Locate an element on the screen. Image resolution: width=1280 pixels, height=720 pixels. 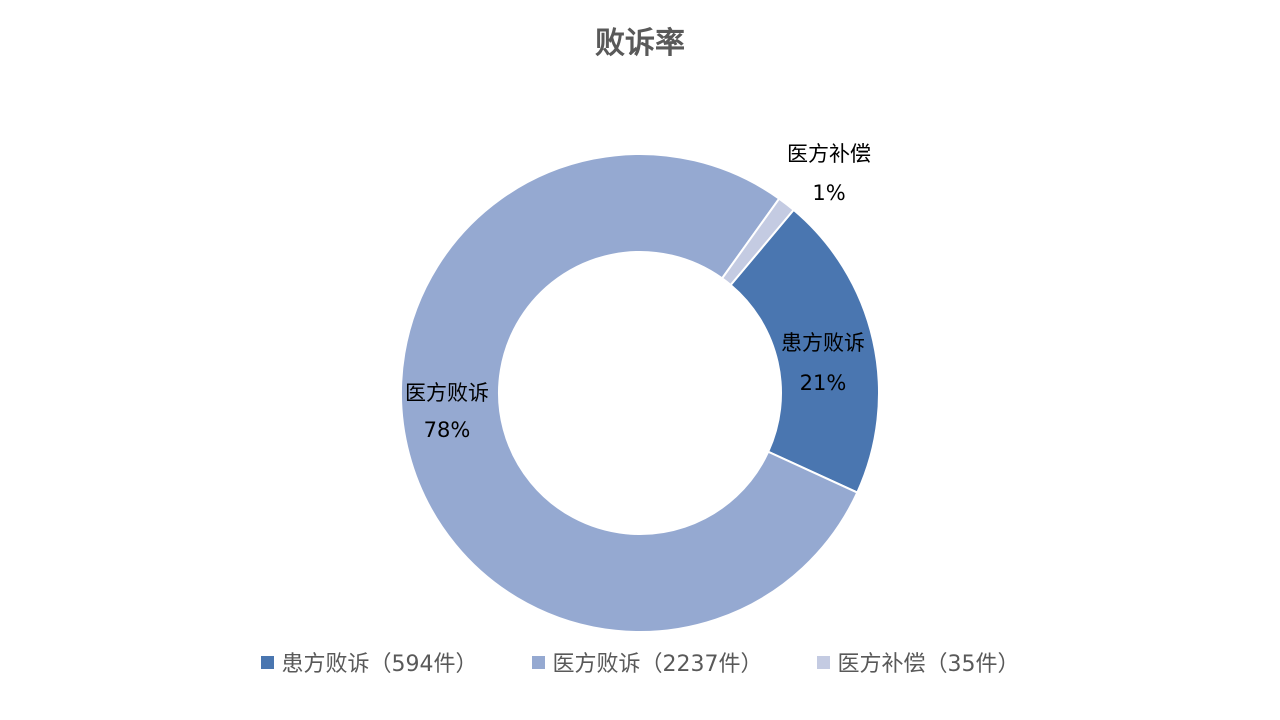
legend-label-hospital-compensation: 医方补偿（35件） is located at coordinates (928, 664).